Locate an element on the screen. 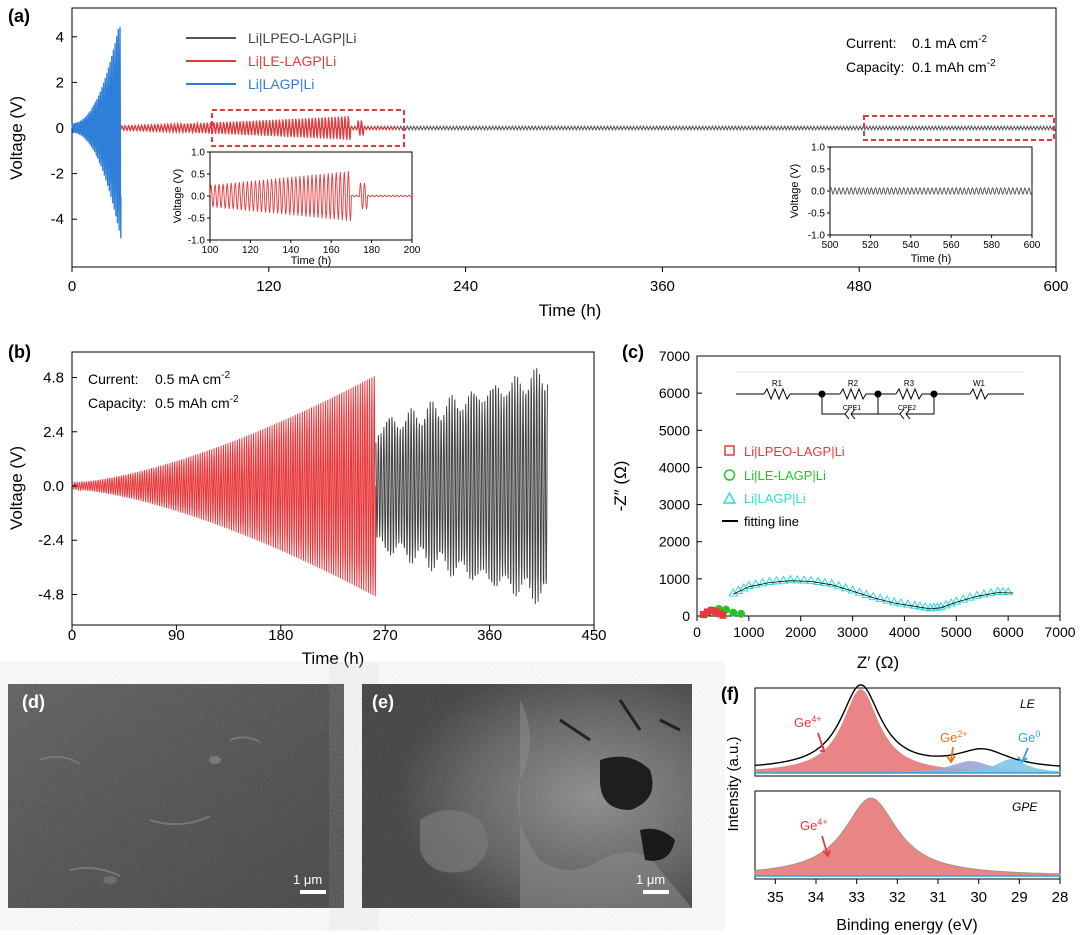 The width and height of the screenshot is (1080, 935). sem-texture-d is located at coordinates (150, 806).